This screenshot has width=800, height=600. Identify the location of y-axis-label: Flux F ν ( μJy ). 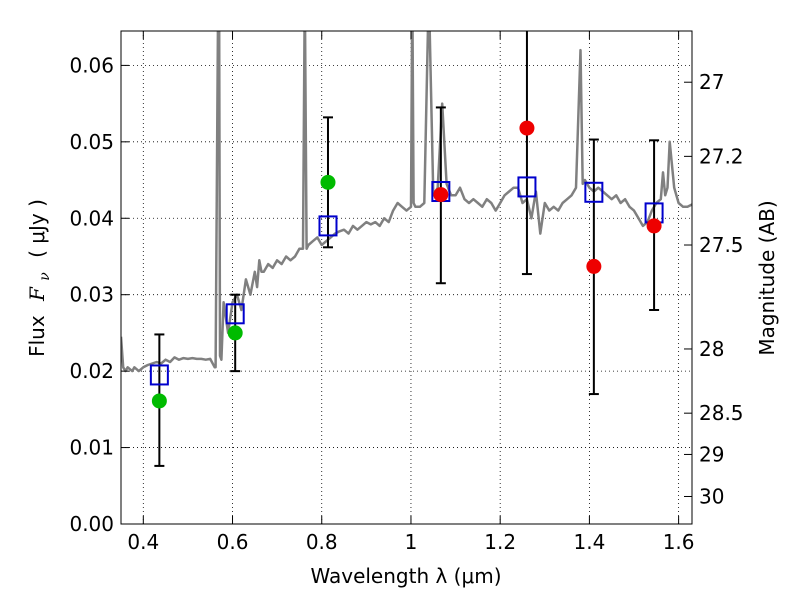
(39, 278).